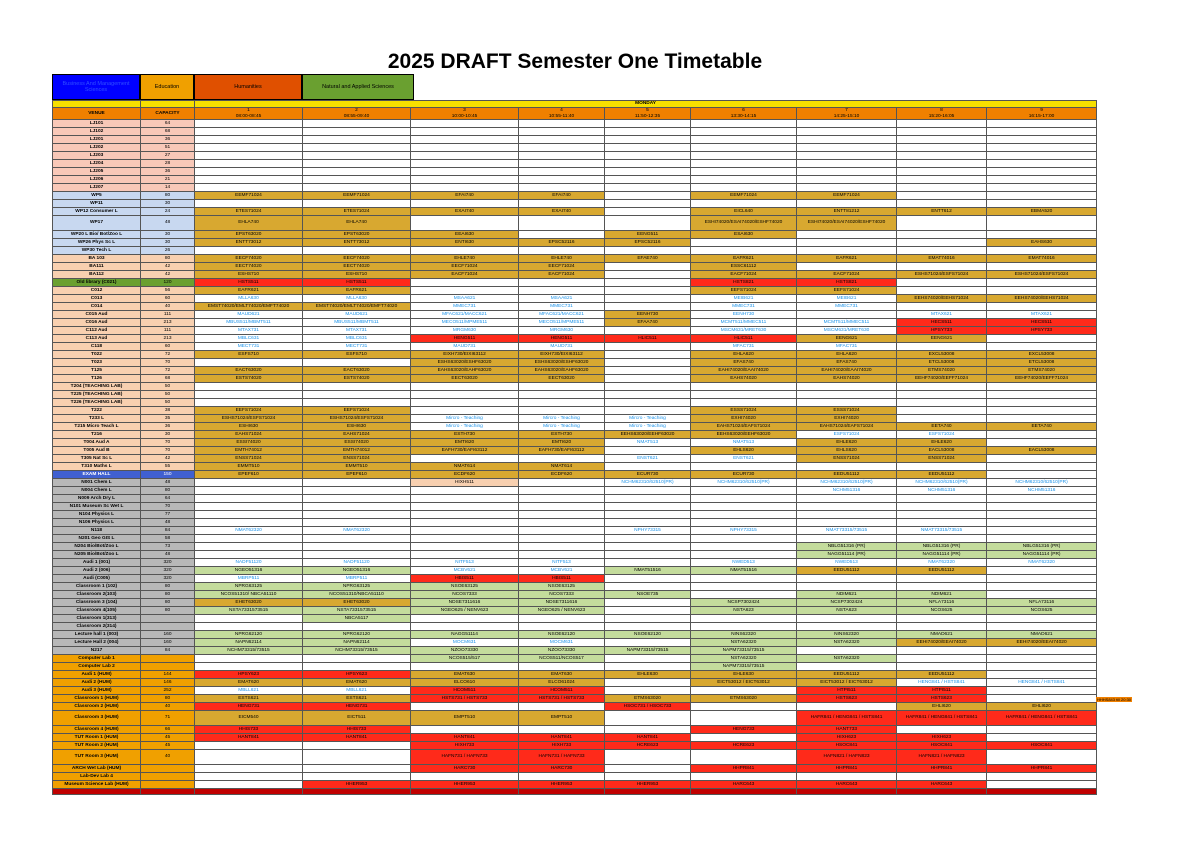 The width and height of the screenshot is (1200, 849). What do you see at coordinates (356, 691) in the screenshot?
I see `class-cell: MBLL621` at bounding box center [356, 691].